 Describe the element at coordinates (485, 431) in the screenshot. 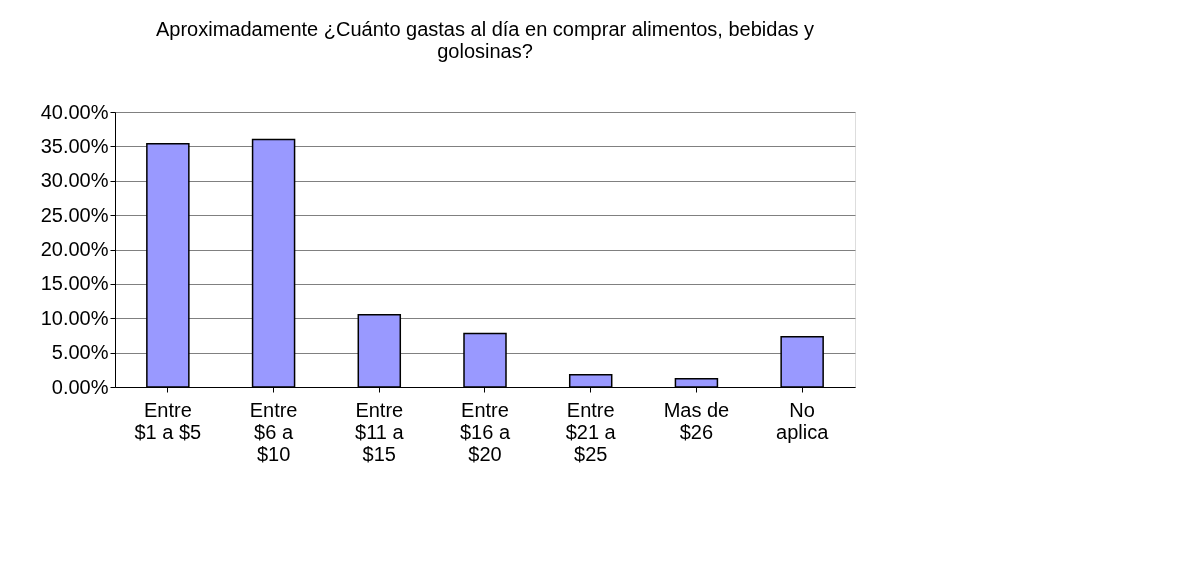

I see `x-tick-label: Entre $16 a $20` at that location.